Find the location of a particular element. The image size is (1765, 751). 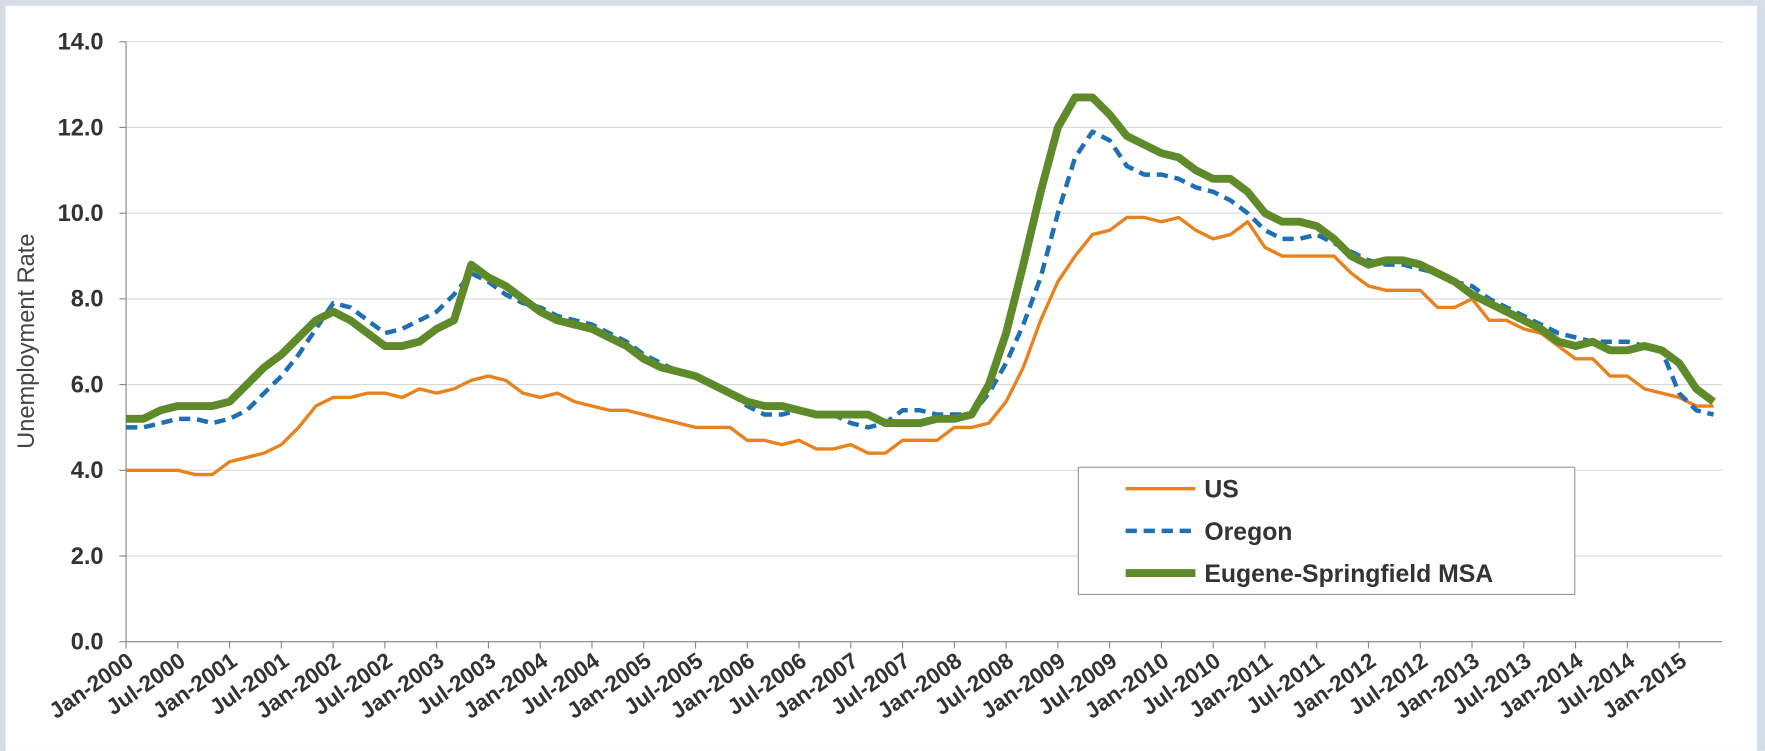

y-axis-label: Unemployment Rate is located at coordinates (27, 340).